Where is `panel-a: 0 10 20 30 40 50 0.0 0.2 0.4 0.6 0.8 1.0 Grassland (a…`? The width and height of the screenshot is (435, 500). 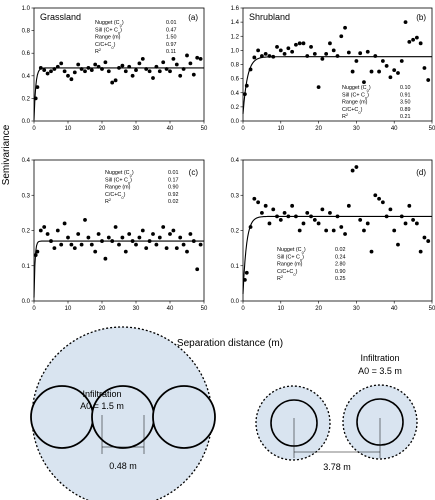 panel-a: 0 10 20 30 40 50 0.0 0.2 0.4 0.6 0.8 1.0 Grassland (a… is located at coordinates (115, 69).